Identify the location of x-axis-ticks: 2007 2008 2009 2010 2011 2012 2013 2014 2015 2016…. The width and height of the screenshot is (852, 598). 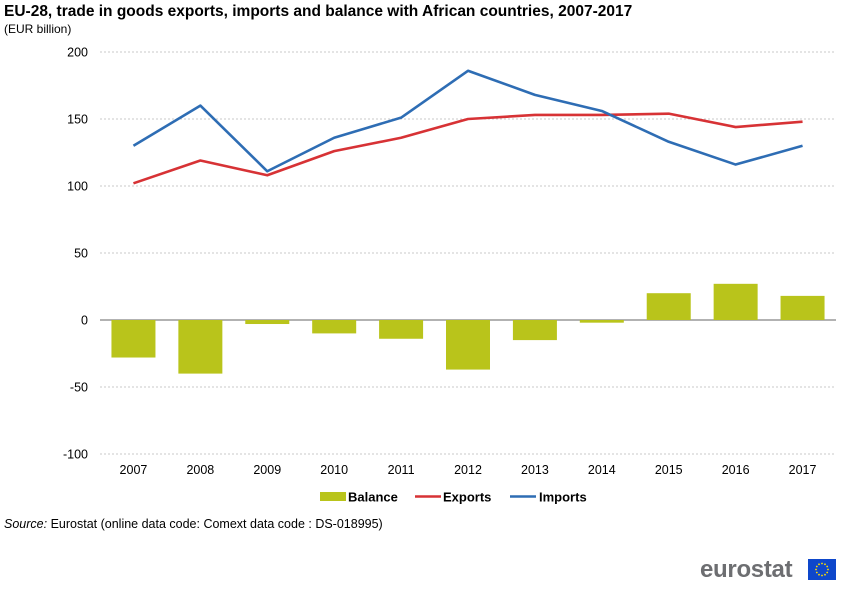
(468, 470).